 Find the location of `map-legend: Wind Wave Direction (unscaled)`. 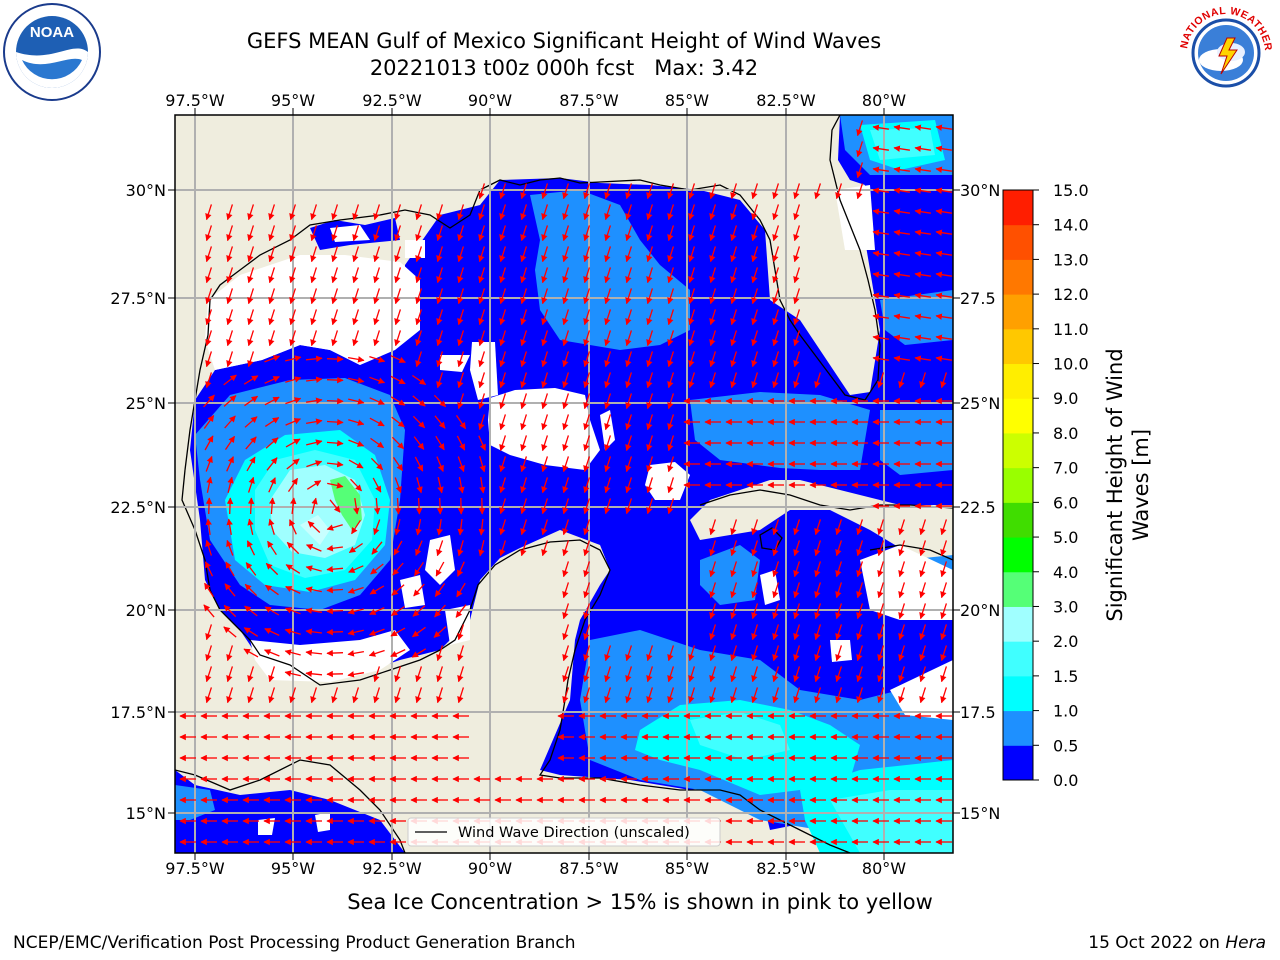

map-legend: Wind Wave Direction (unscaled) is located at coordinates (564, 832).